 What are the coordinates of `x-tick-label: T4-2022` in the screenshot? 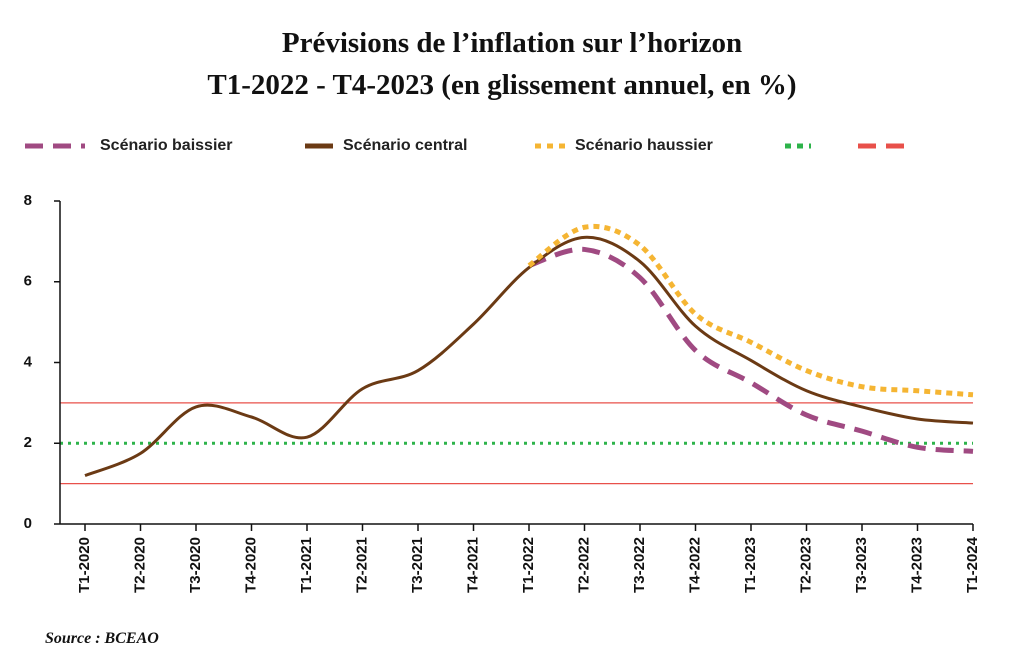 It's located at (694, 565).